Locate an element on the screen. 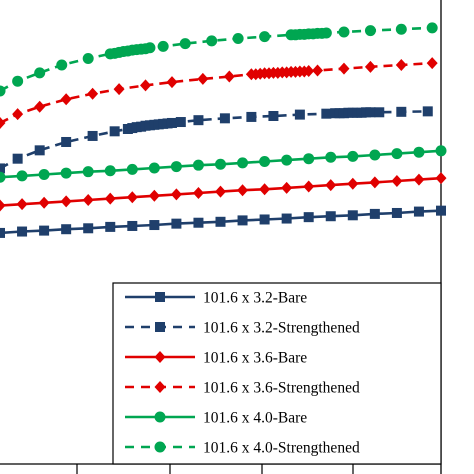  legend-label-4: 101.6 x 4.0-Bare is located at coordinates (255, 418).